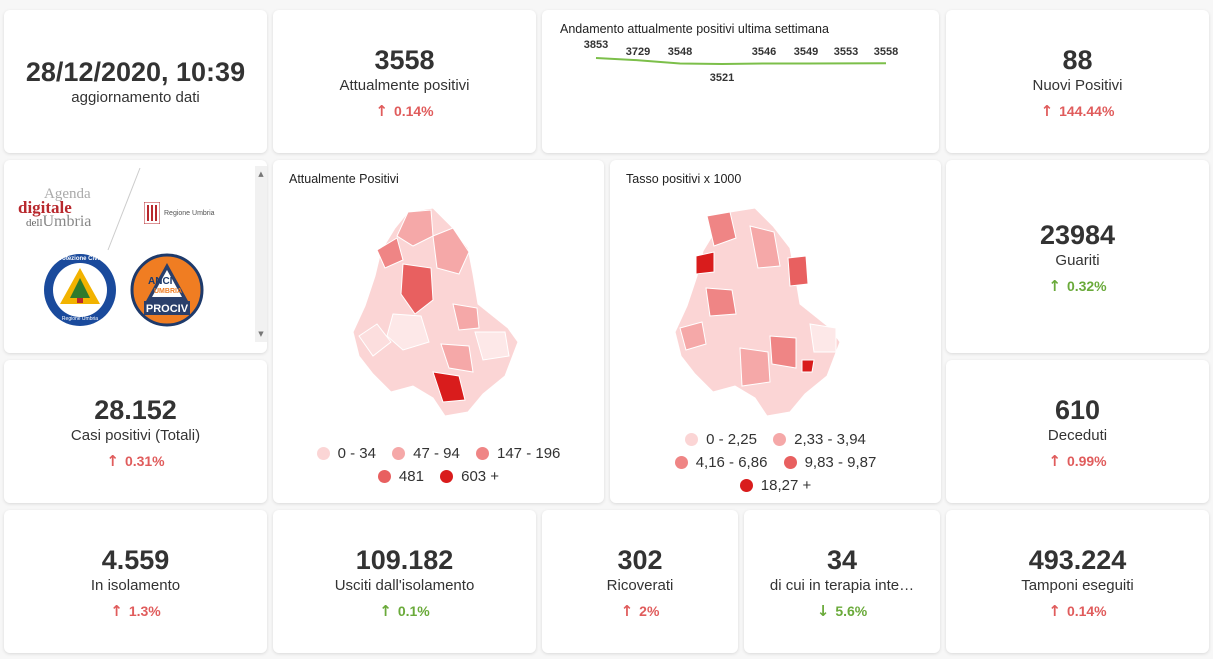 The height and width of the screenshot is (659, 1213). I want to click on kpi-delta-value: 144.44%, so click(1087, 110).